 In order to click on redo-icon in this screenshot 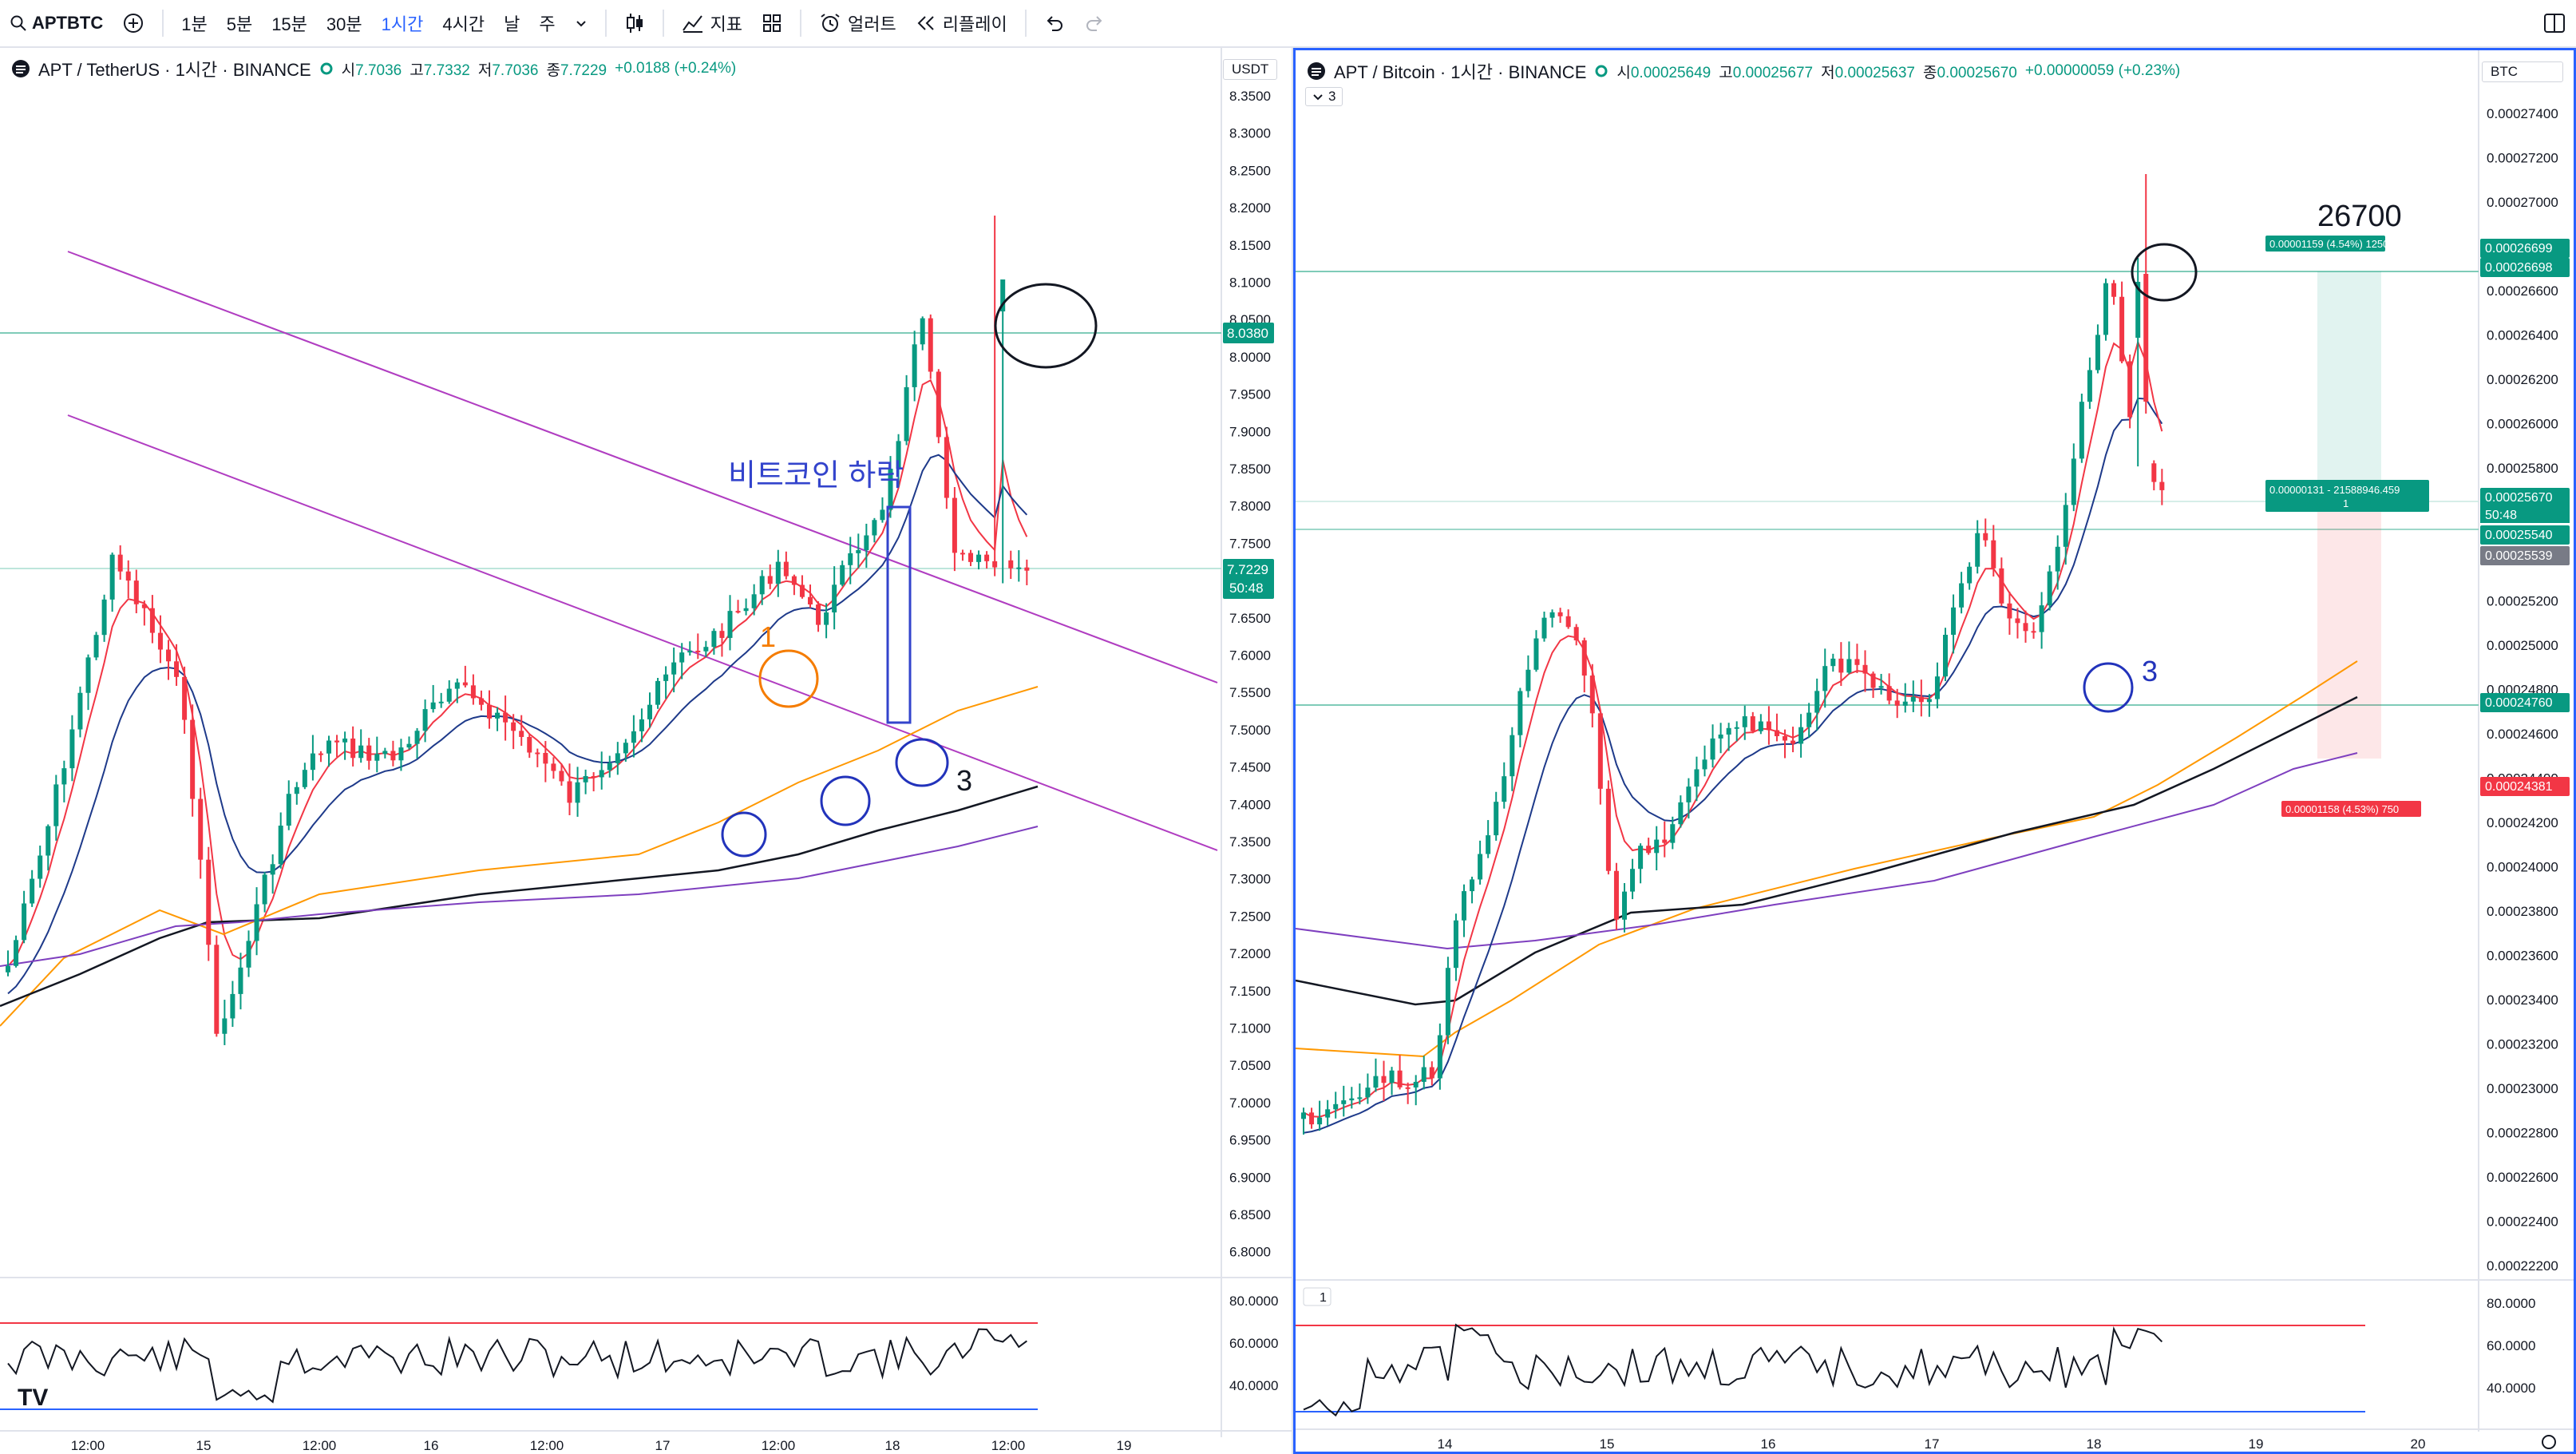, I will do `click(1094, 23)`.